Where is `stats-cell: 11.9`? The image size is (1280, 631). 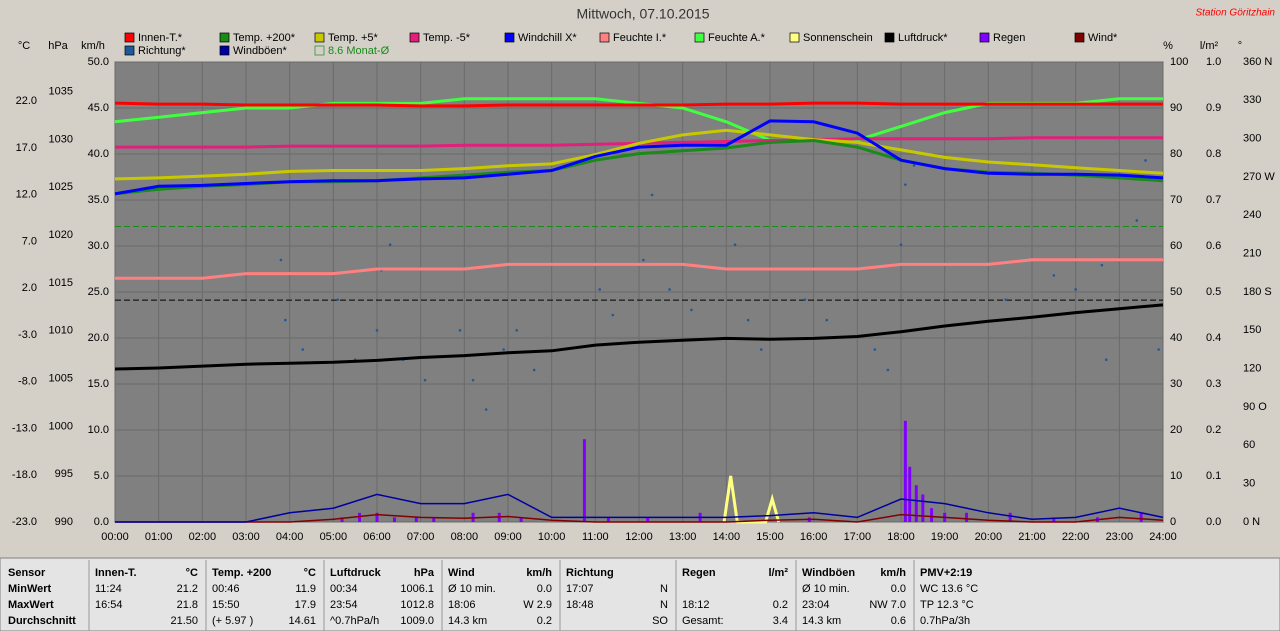
stats-cell: 11.9 is located at coordinates (305, 589).